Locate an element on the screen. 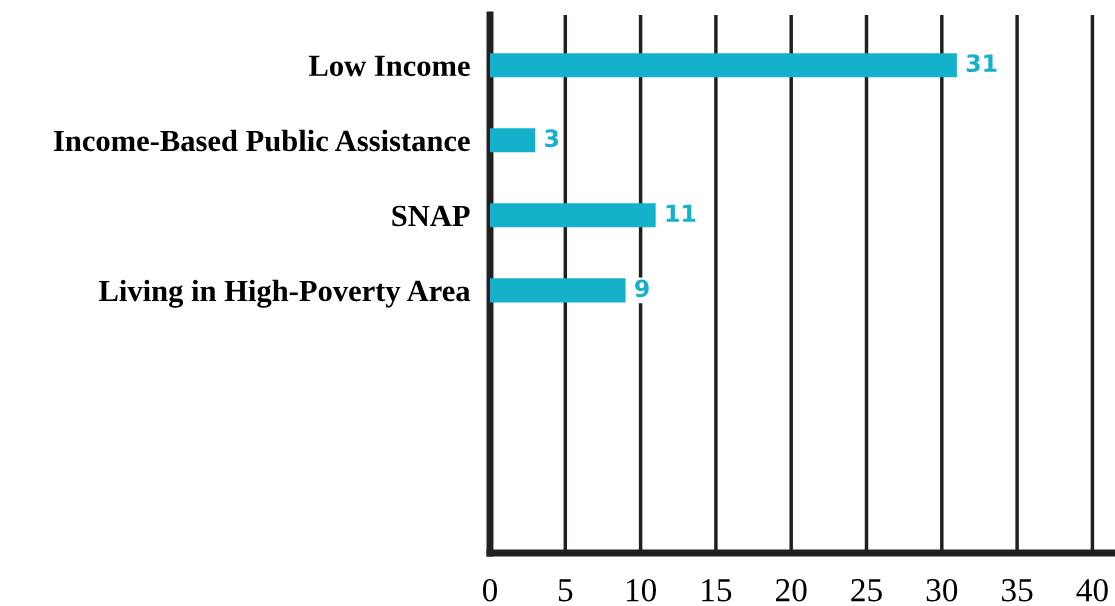 Image resolution: width=1115 pixels, height=606 pixels. x-tick-label: 0 is located at coordinates (490, 590).